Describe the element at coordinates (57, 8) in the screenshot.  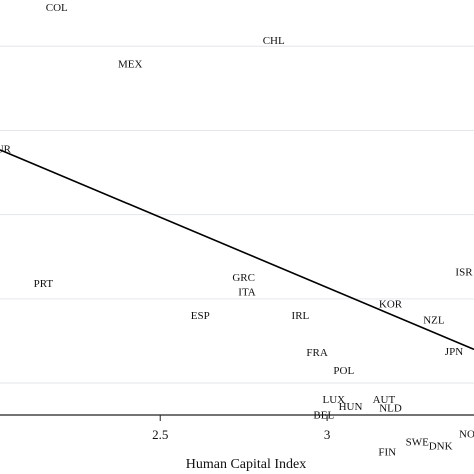
I see `point-label-col: COL` at that location.